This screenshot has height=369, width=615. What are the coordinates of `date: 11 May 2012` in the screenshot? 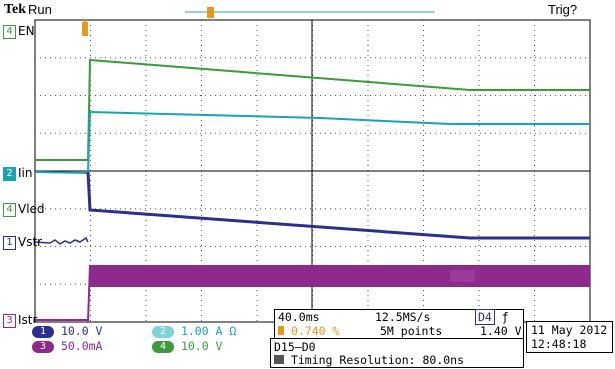 It's located at (569, 330).